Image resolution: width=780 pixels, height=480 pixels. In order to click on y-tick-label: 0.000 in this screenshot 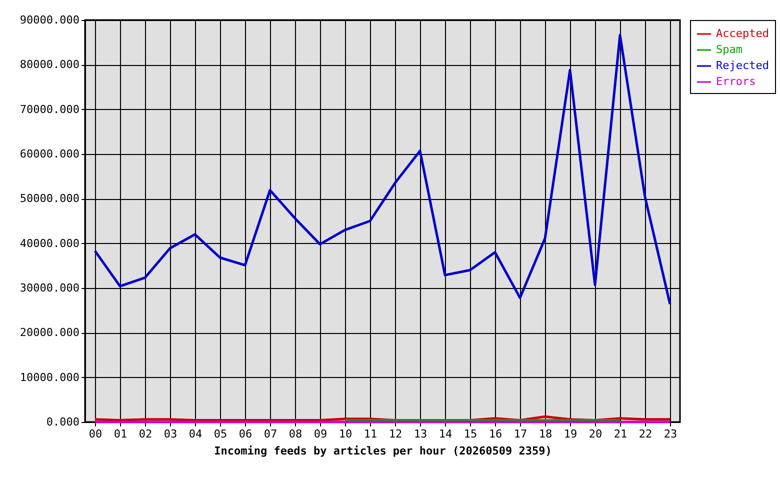, I will do `click(63, 422)`.